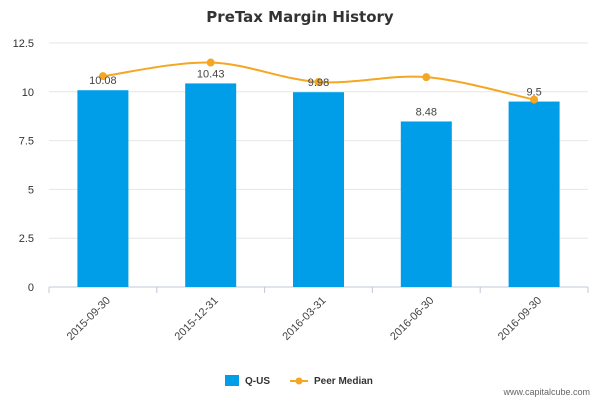 This screenshot has height=400, width=600. What do you see at coordinates (31, 190) in the screenshot?
I see `y-tick-label: 5` at bounding box center [31, 190].